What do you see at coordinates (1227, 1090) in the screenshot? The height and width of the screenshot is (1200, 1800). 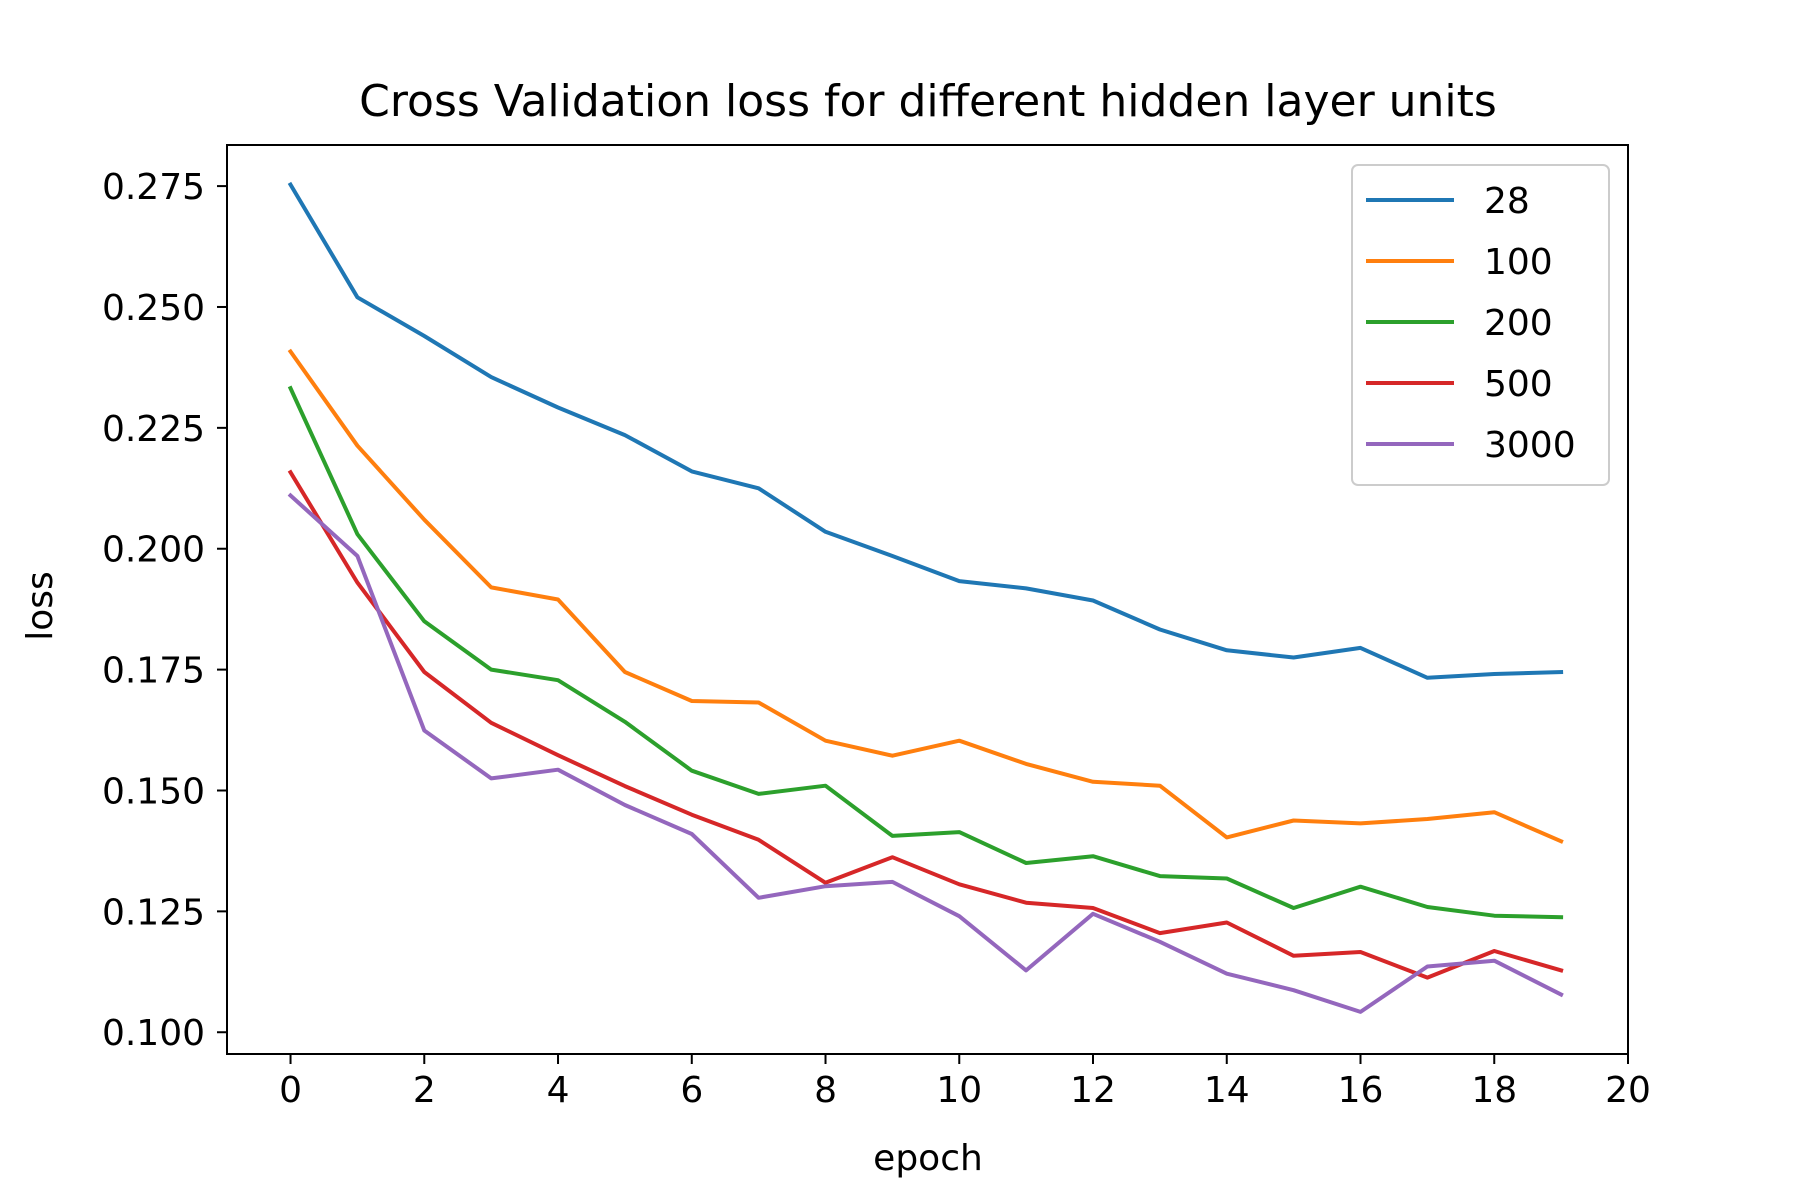 I see `x-tick-label: 14` at bounding box center [1227, 1090].